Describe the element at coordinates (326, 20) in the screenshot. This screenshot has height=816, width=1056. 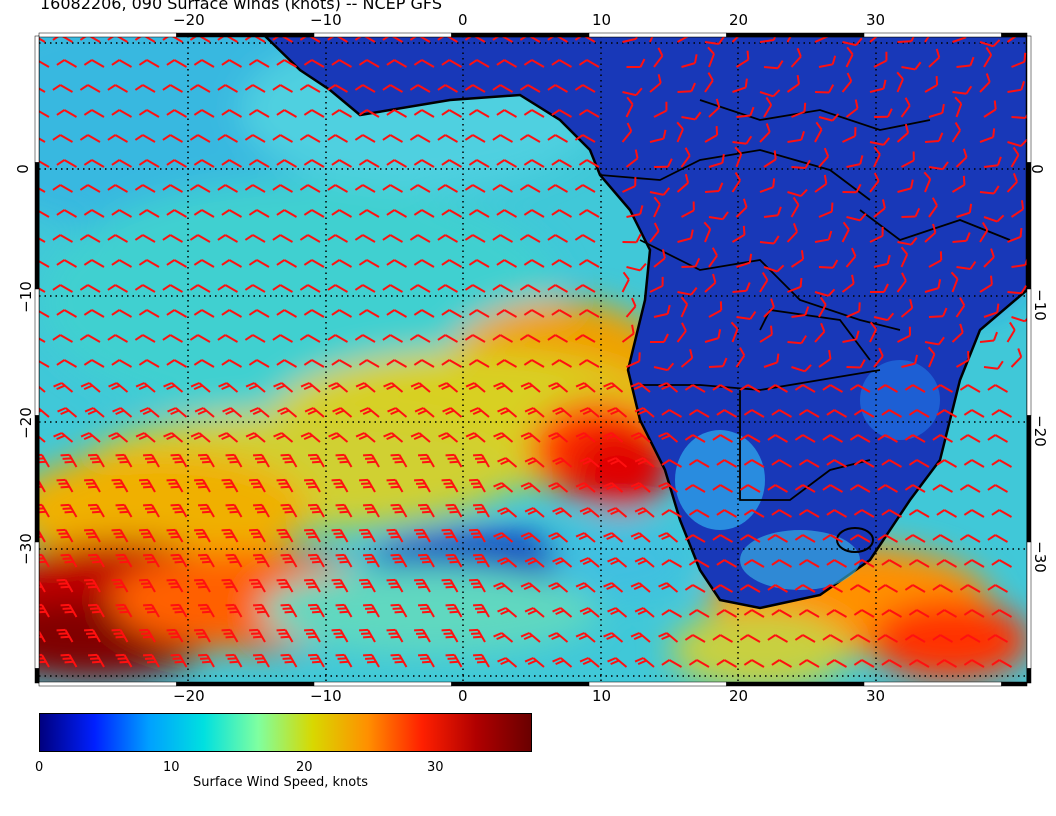
I see `top-lon-label: −10` at that location.